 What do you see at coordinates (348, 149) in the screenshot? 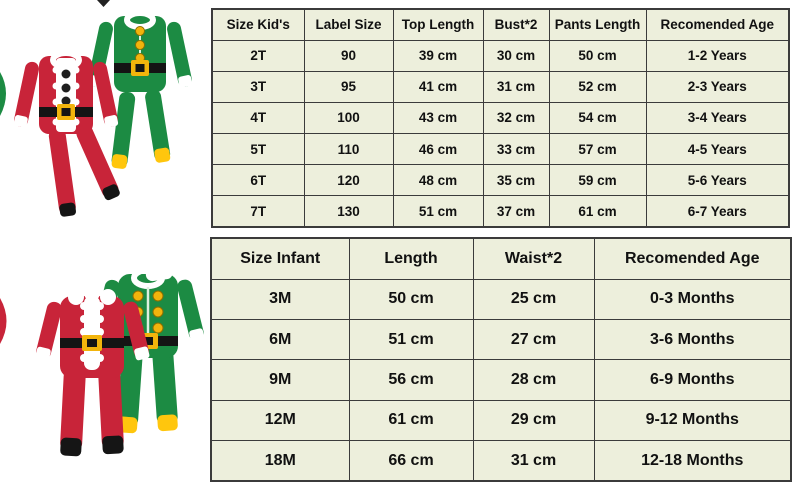
I see `table-cell: 110` at bounding box center [348, 149].